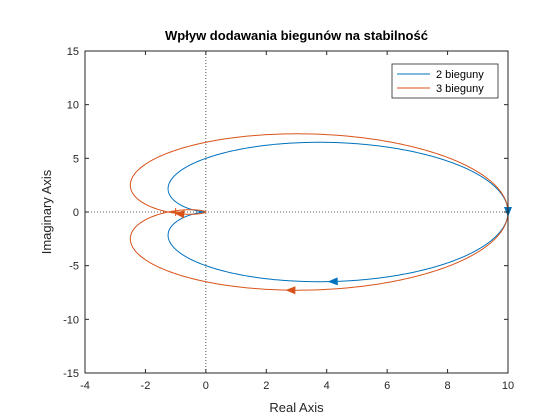  I want to click on x-tick-label: -4, so click(85, 386).